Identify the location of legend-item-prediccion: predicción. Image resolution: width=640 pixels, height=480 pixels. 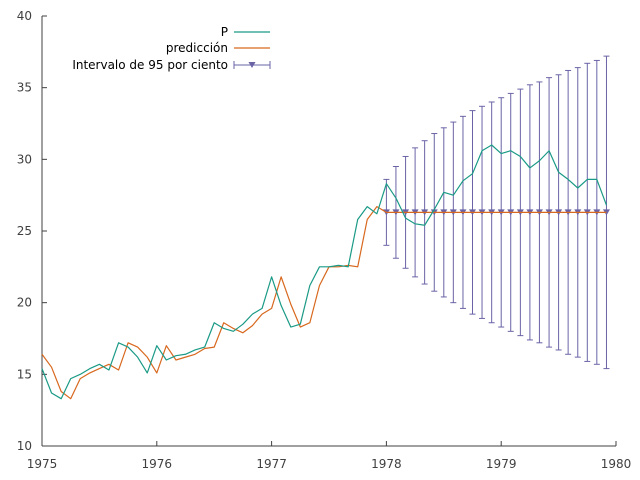
(218, 48).